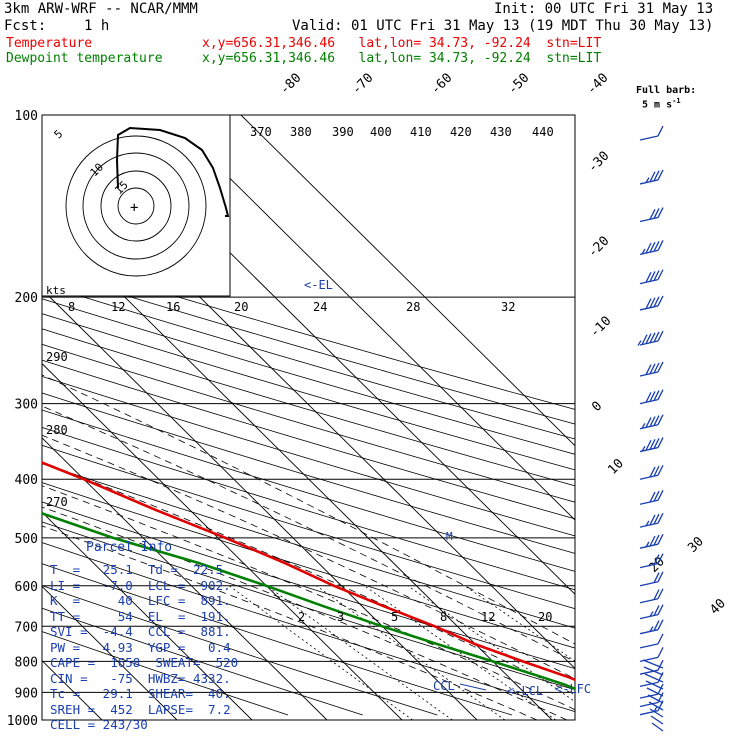 The image size is (740, 740). Describe the element at coordinates (421, 132) in the screenshot. I see `dry-adiabat-label: 410` at that location.